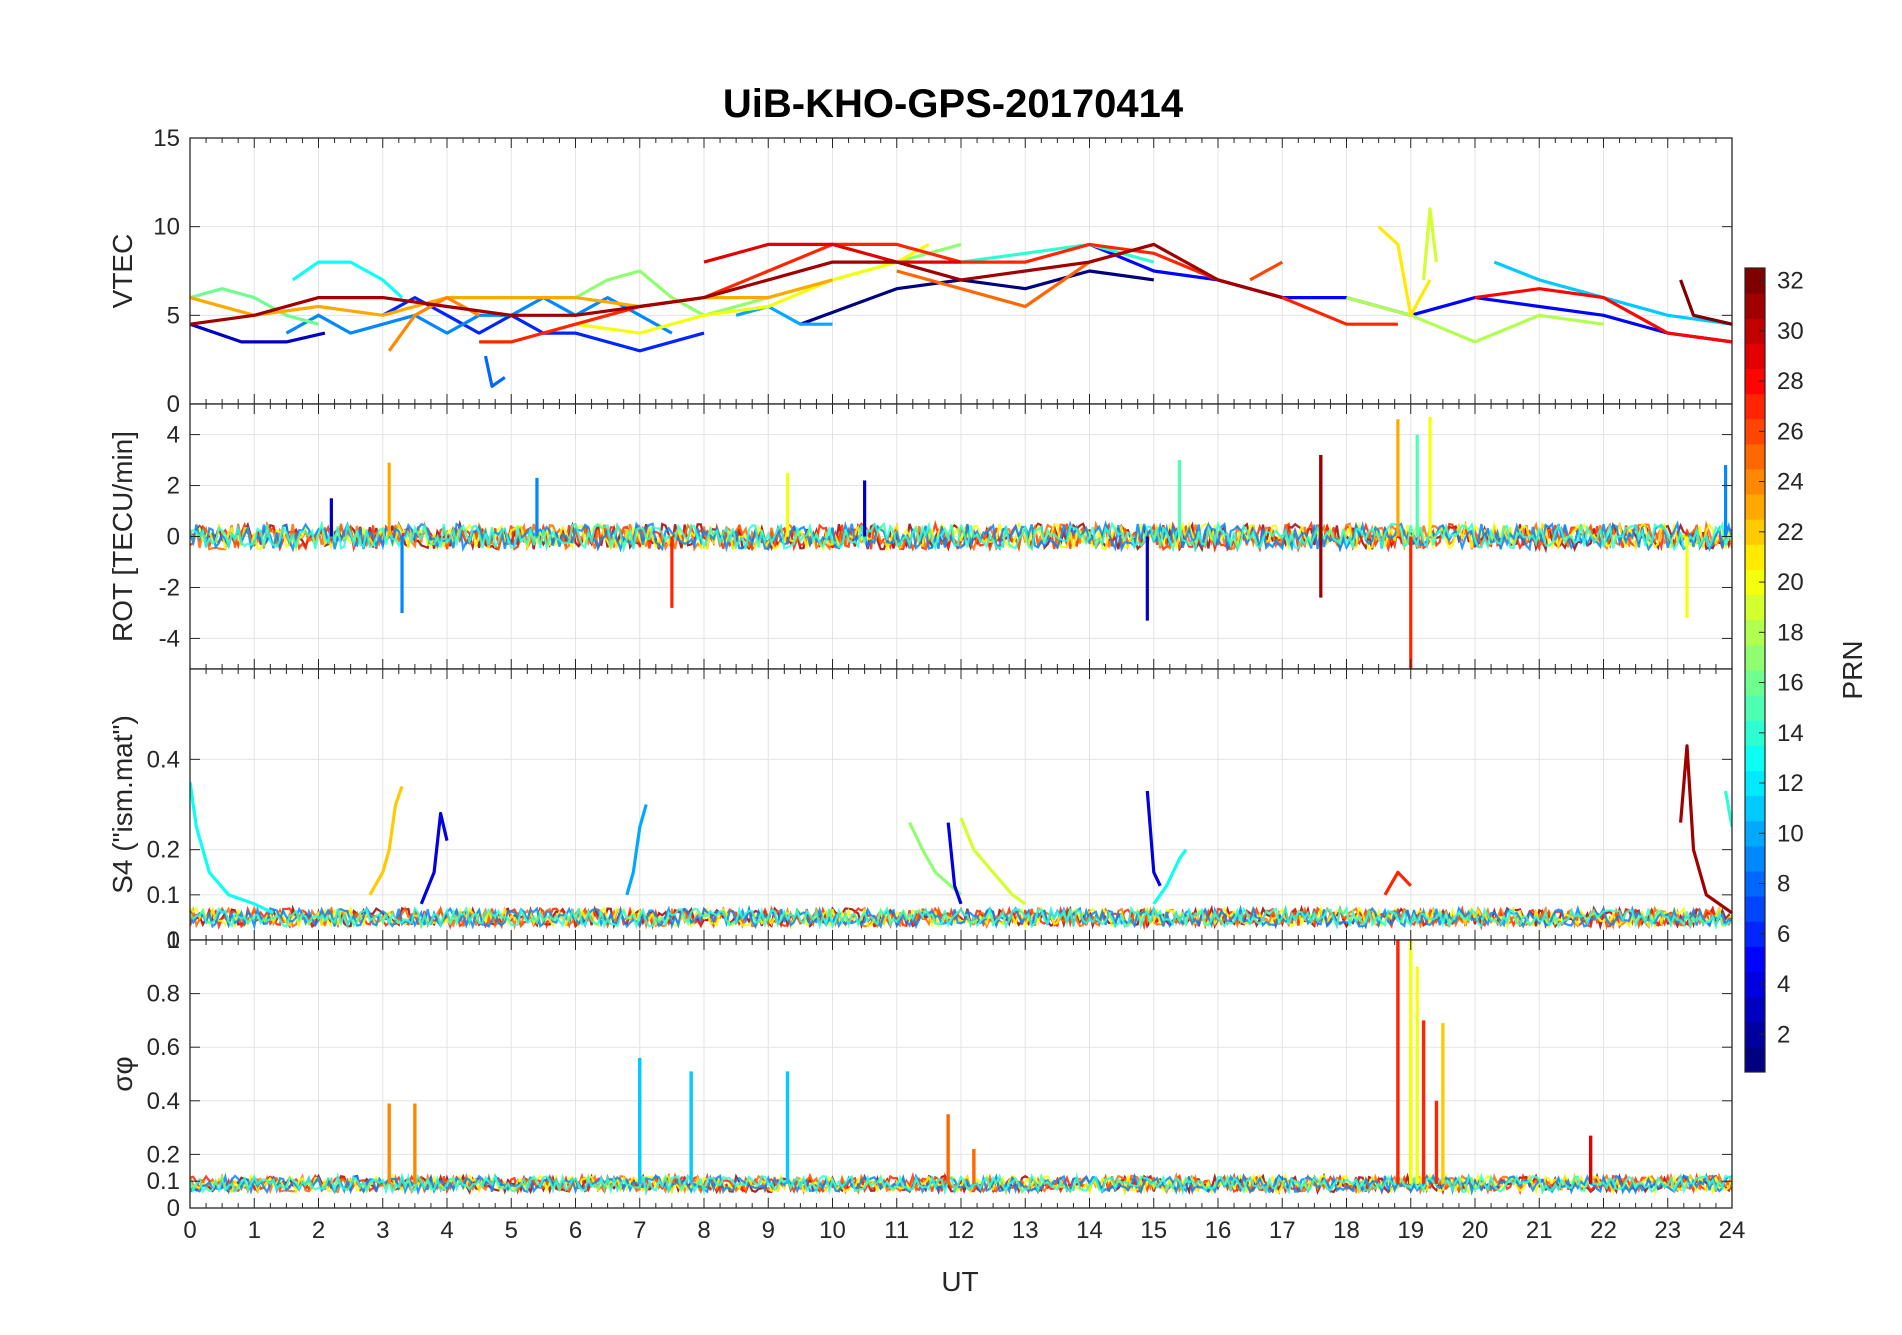  I want to click on colorbar-tick-label: 30, so click(1790, 331).